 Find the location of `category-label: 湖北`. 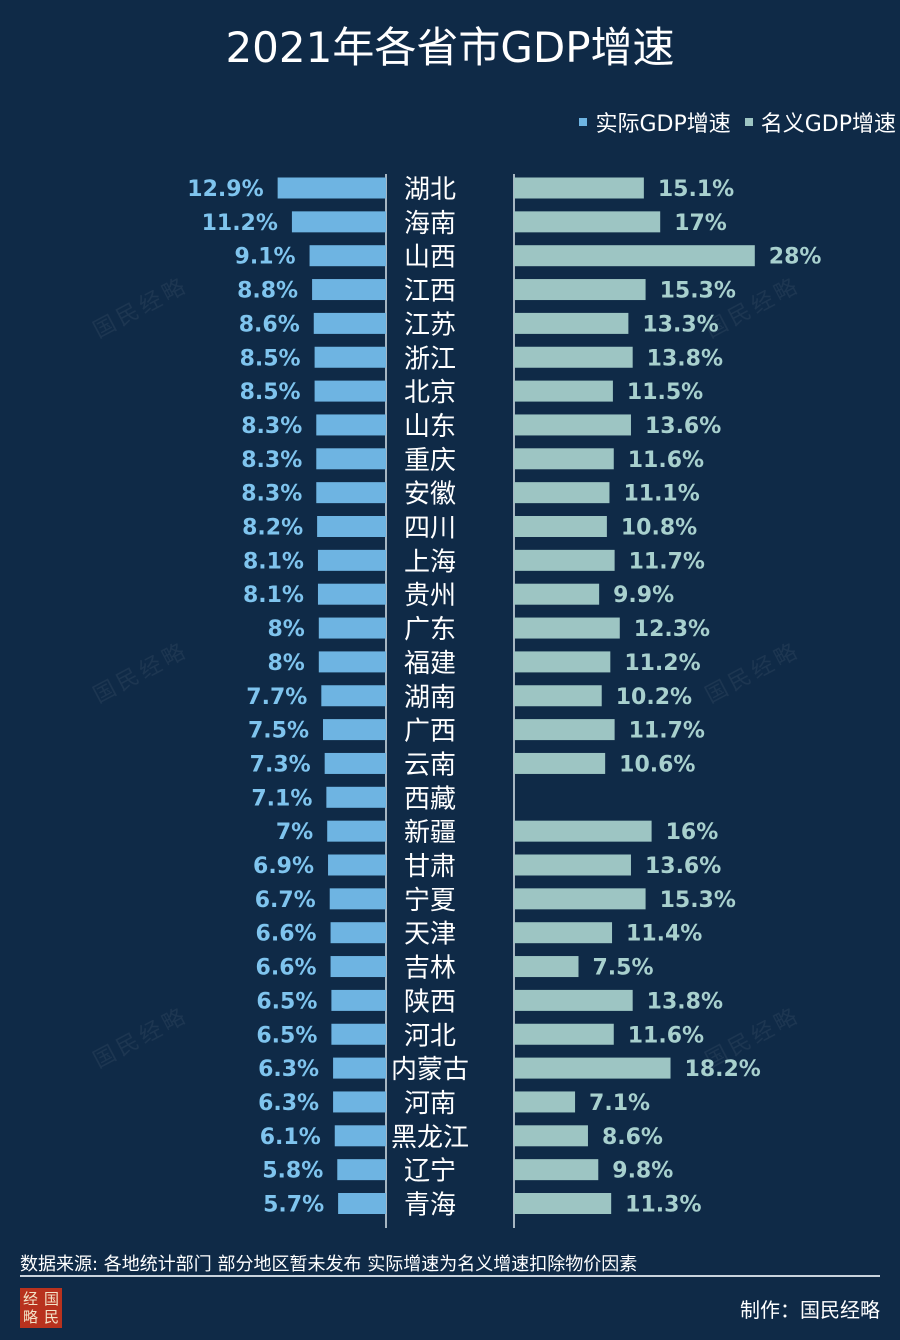

category-label: 湖北 is located at coordinates (430, 190).